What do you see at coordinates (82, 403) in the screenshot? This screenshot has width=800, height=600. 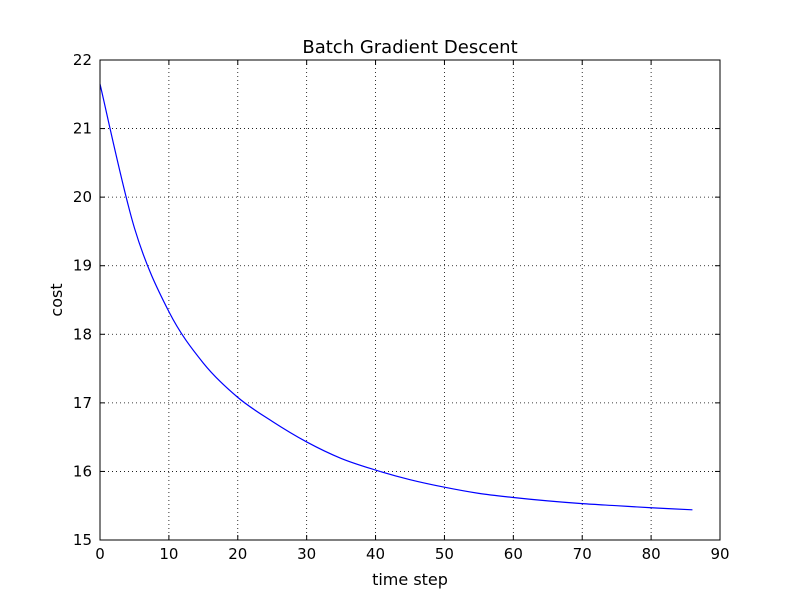 I see `y-tick-label: 17` at bounding box center [82, 403].